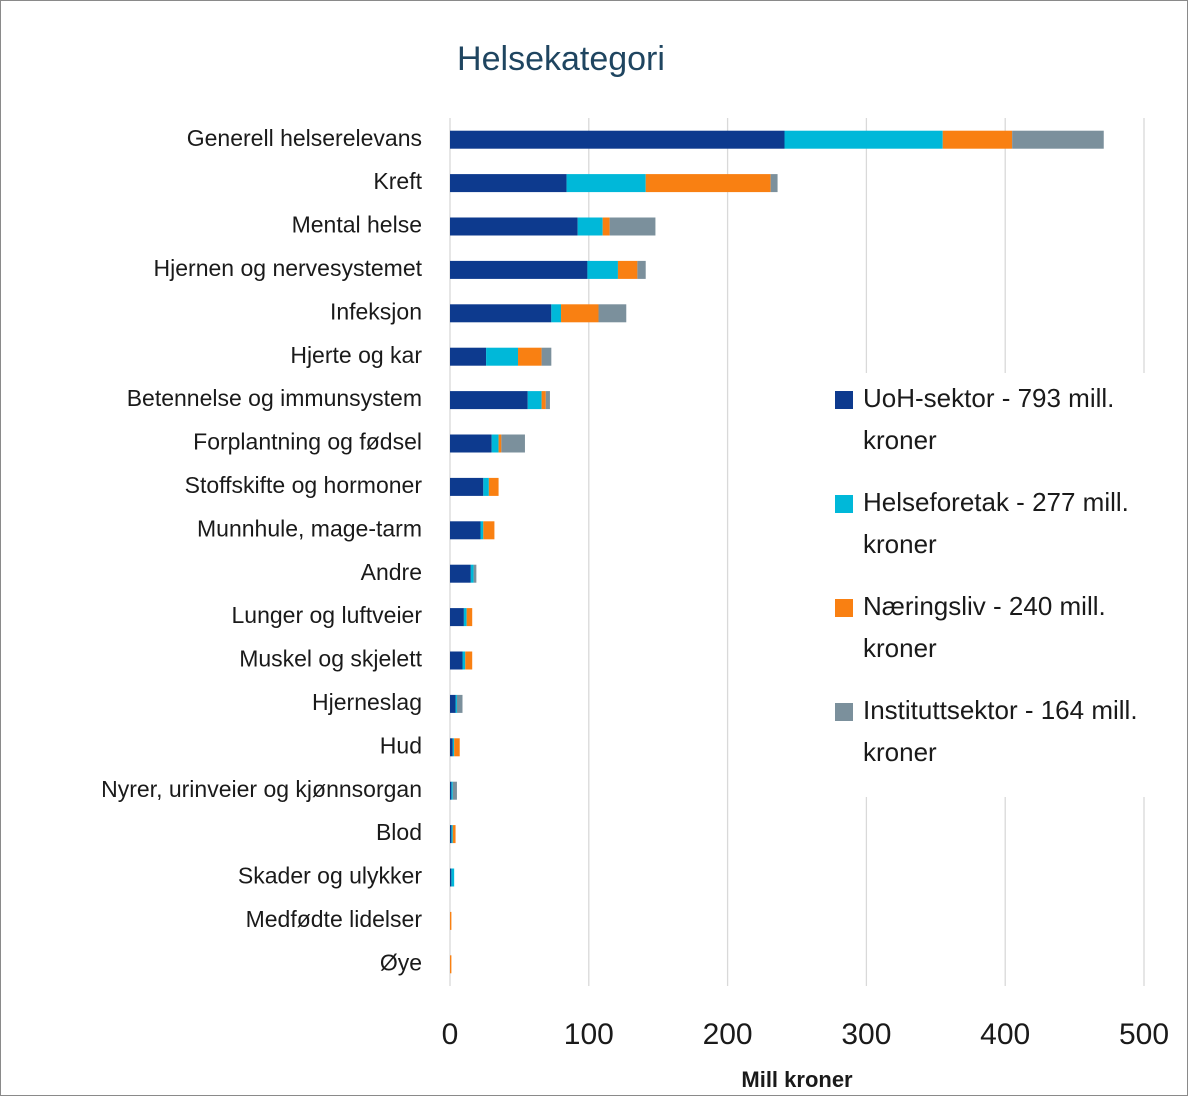 This screenshot has height=1096, width=1188. I want to click on legend-label: Næringsliv - 240 mill. kroner, so click(984, 627).